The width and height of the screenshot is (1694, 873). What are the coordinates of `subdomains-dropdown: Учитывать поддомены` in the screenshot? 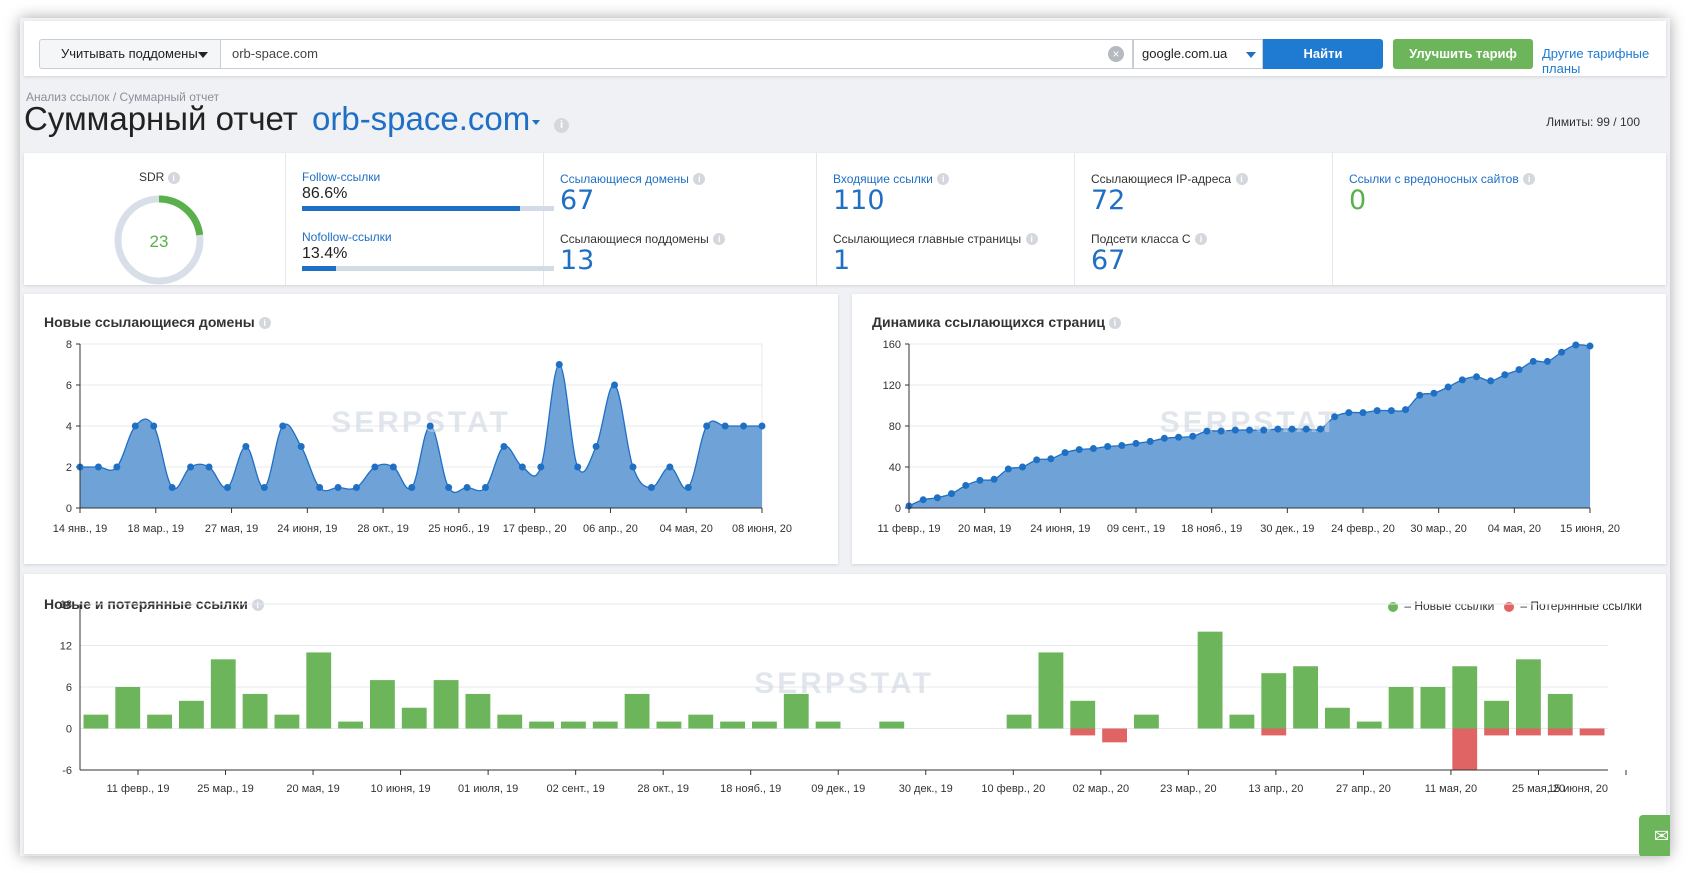 It's located at (130, 54).